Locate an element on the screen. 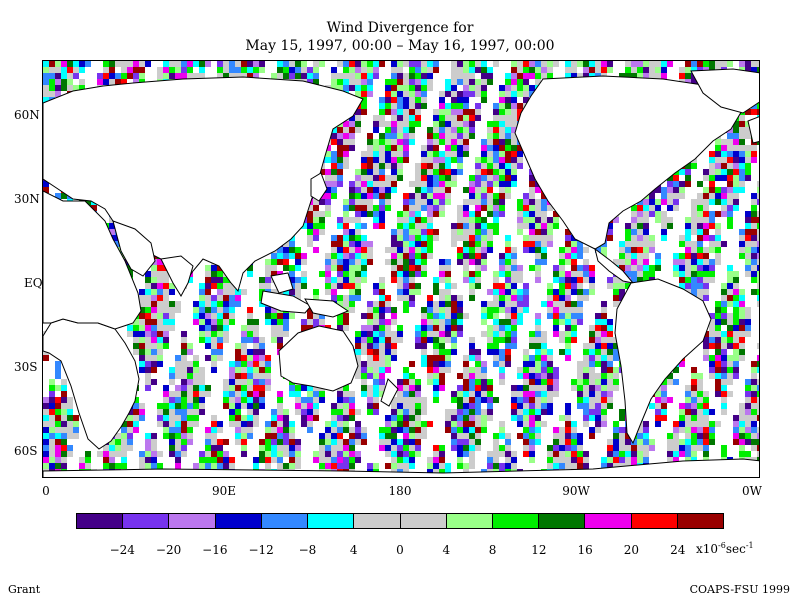 The image size is (800, 600). south-america-land is located at coordinates (663, 361).